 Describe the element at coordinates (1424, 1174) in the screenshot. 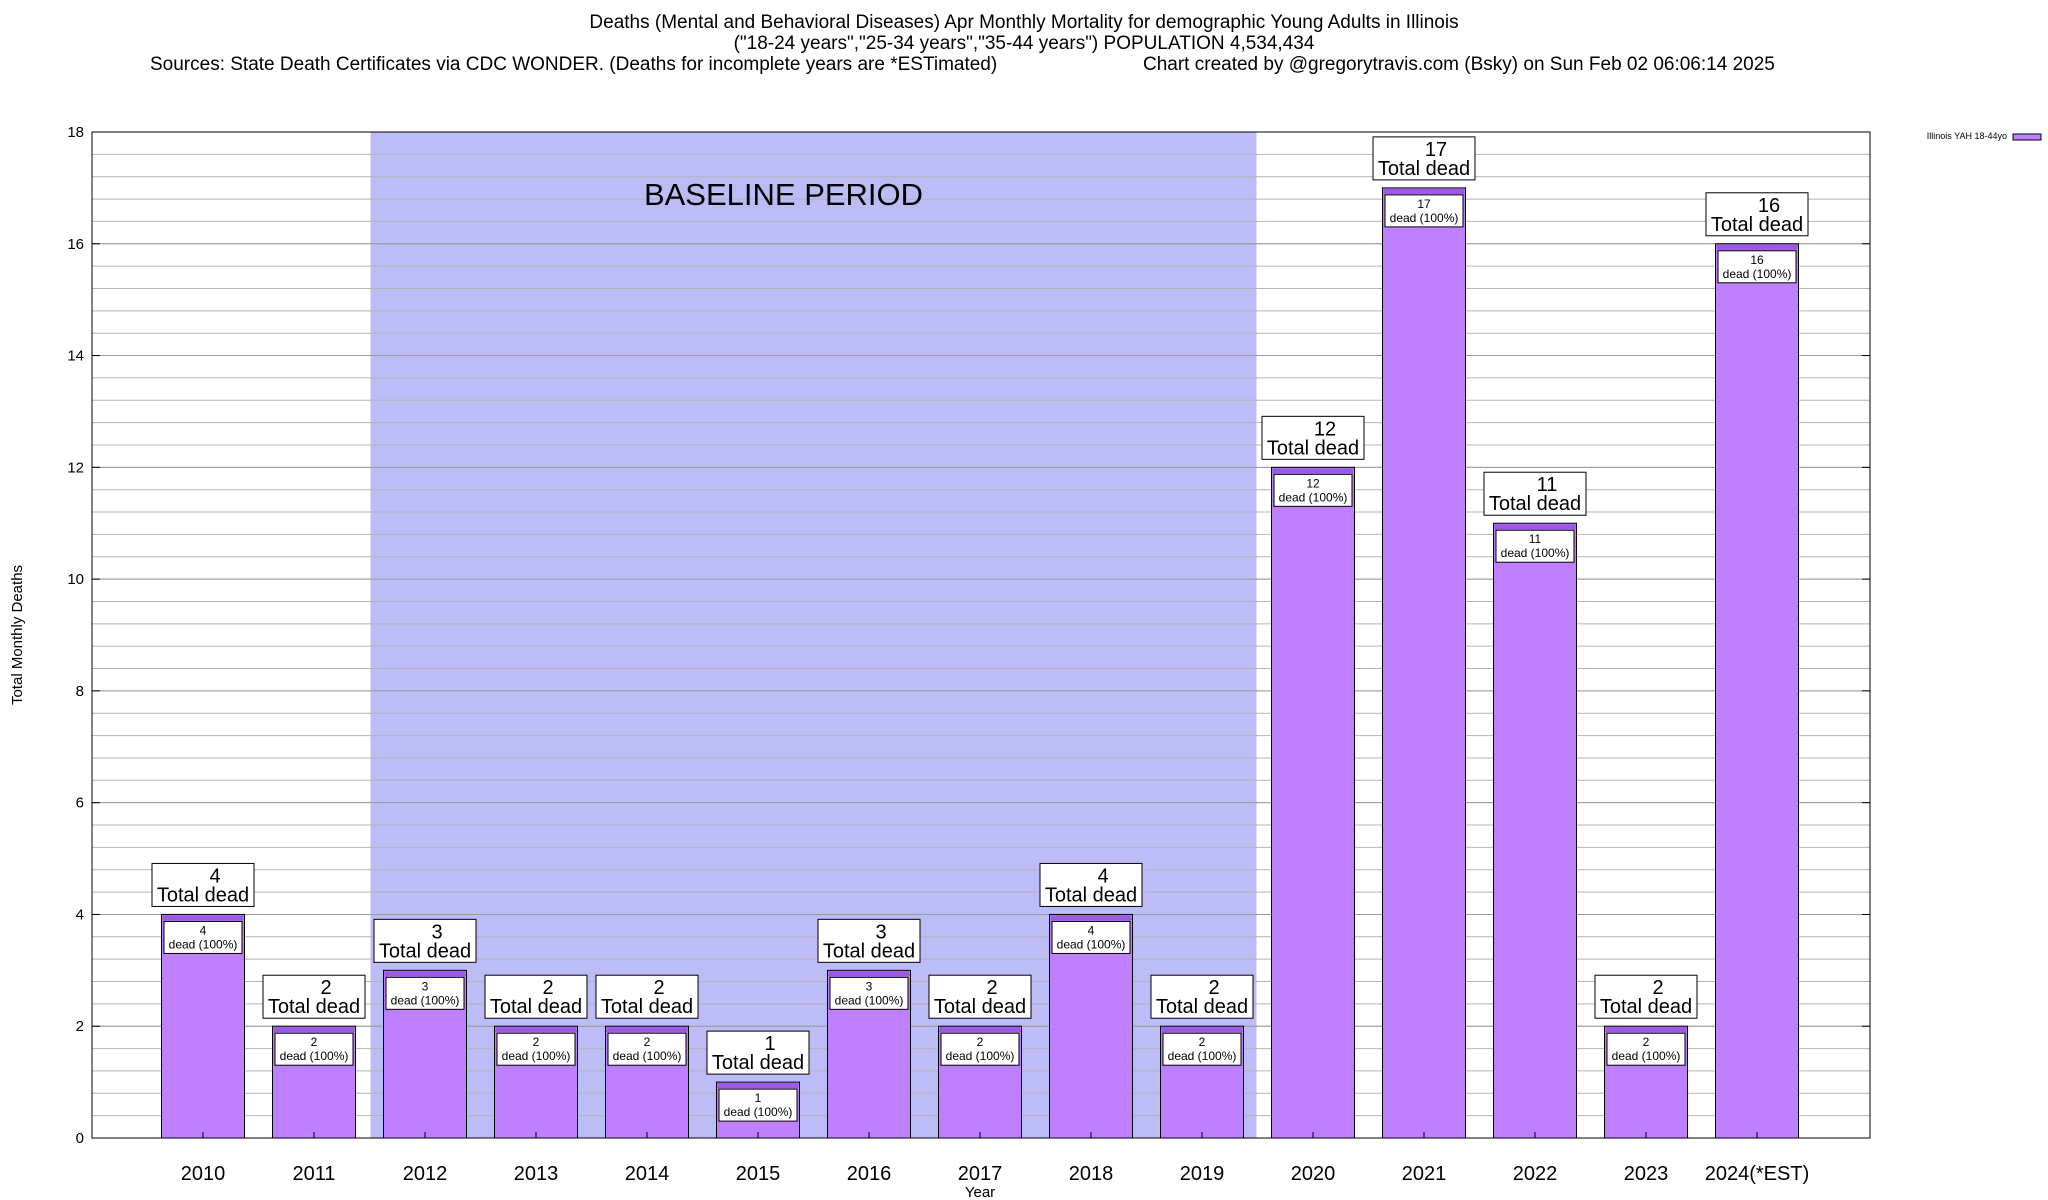

I see `x-tick-label: 2021` at that location.